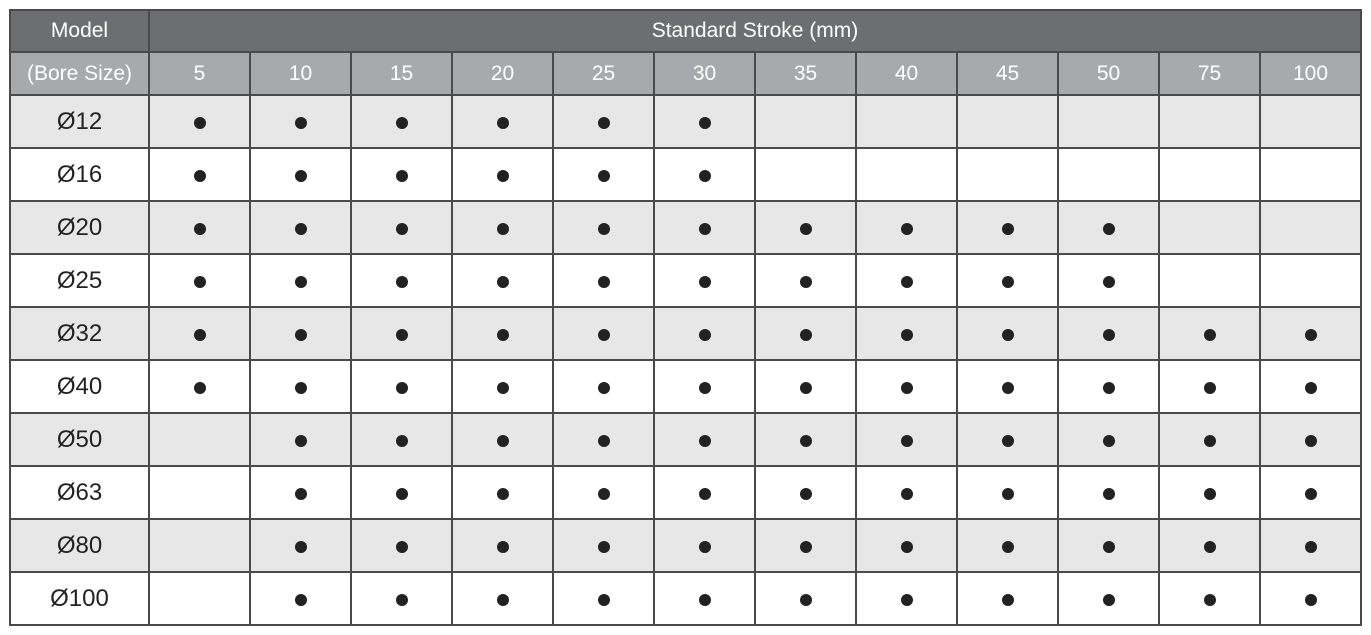 Image resolution: width=1371 pixels, height=635 pixels. What do you see at coordinates (79, 174) in the screenshot?
I see `bore-size-cell: Ø16` at bounding box center [79, 174].